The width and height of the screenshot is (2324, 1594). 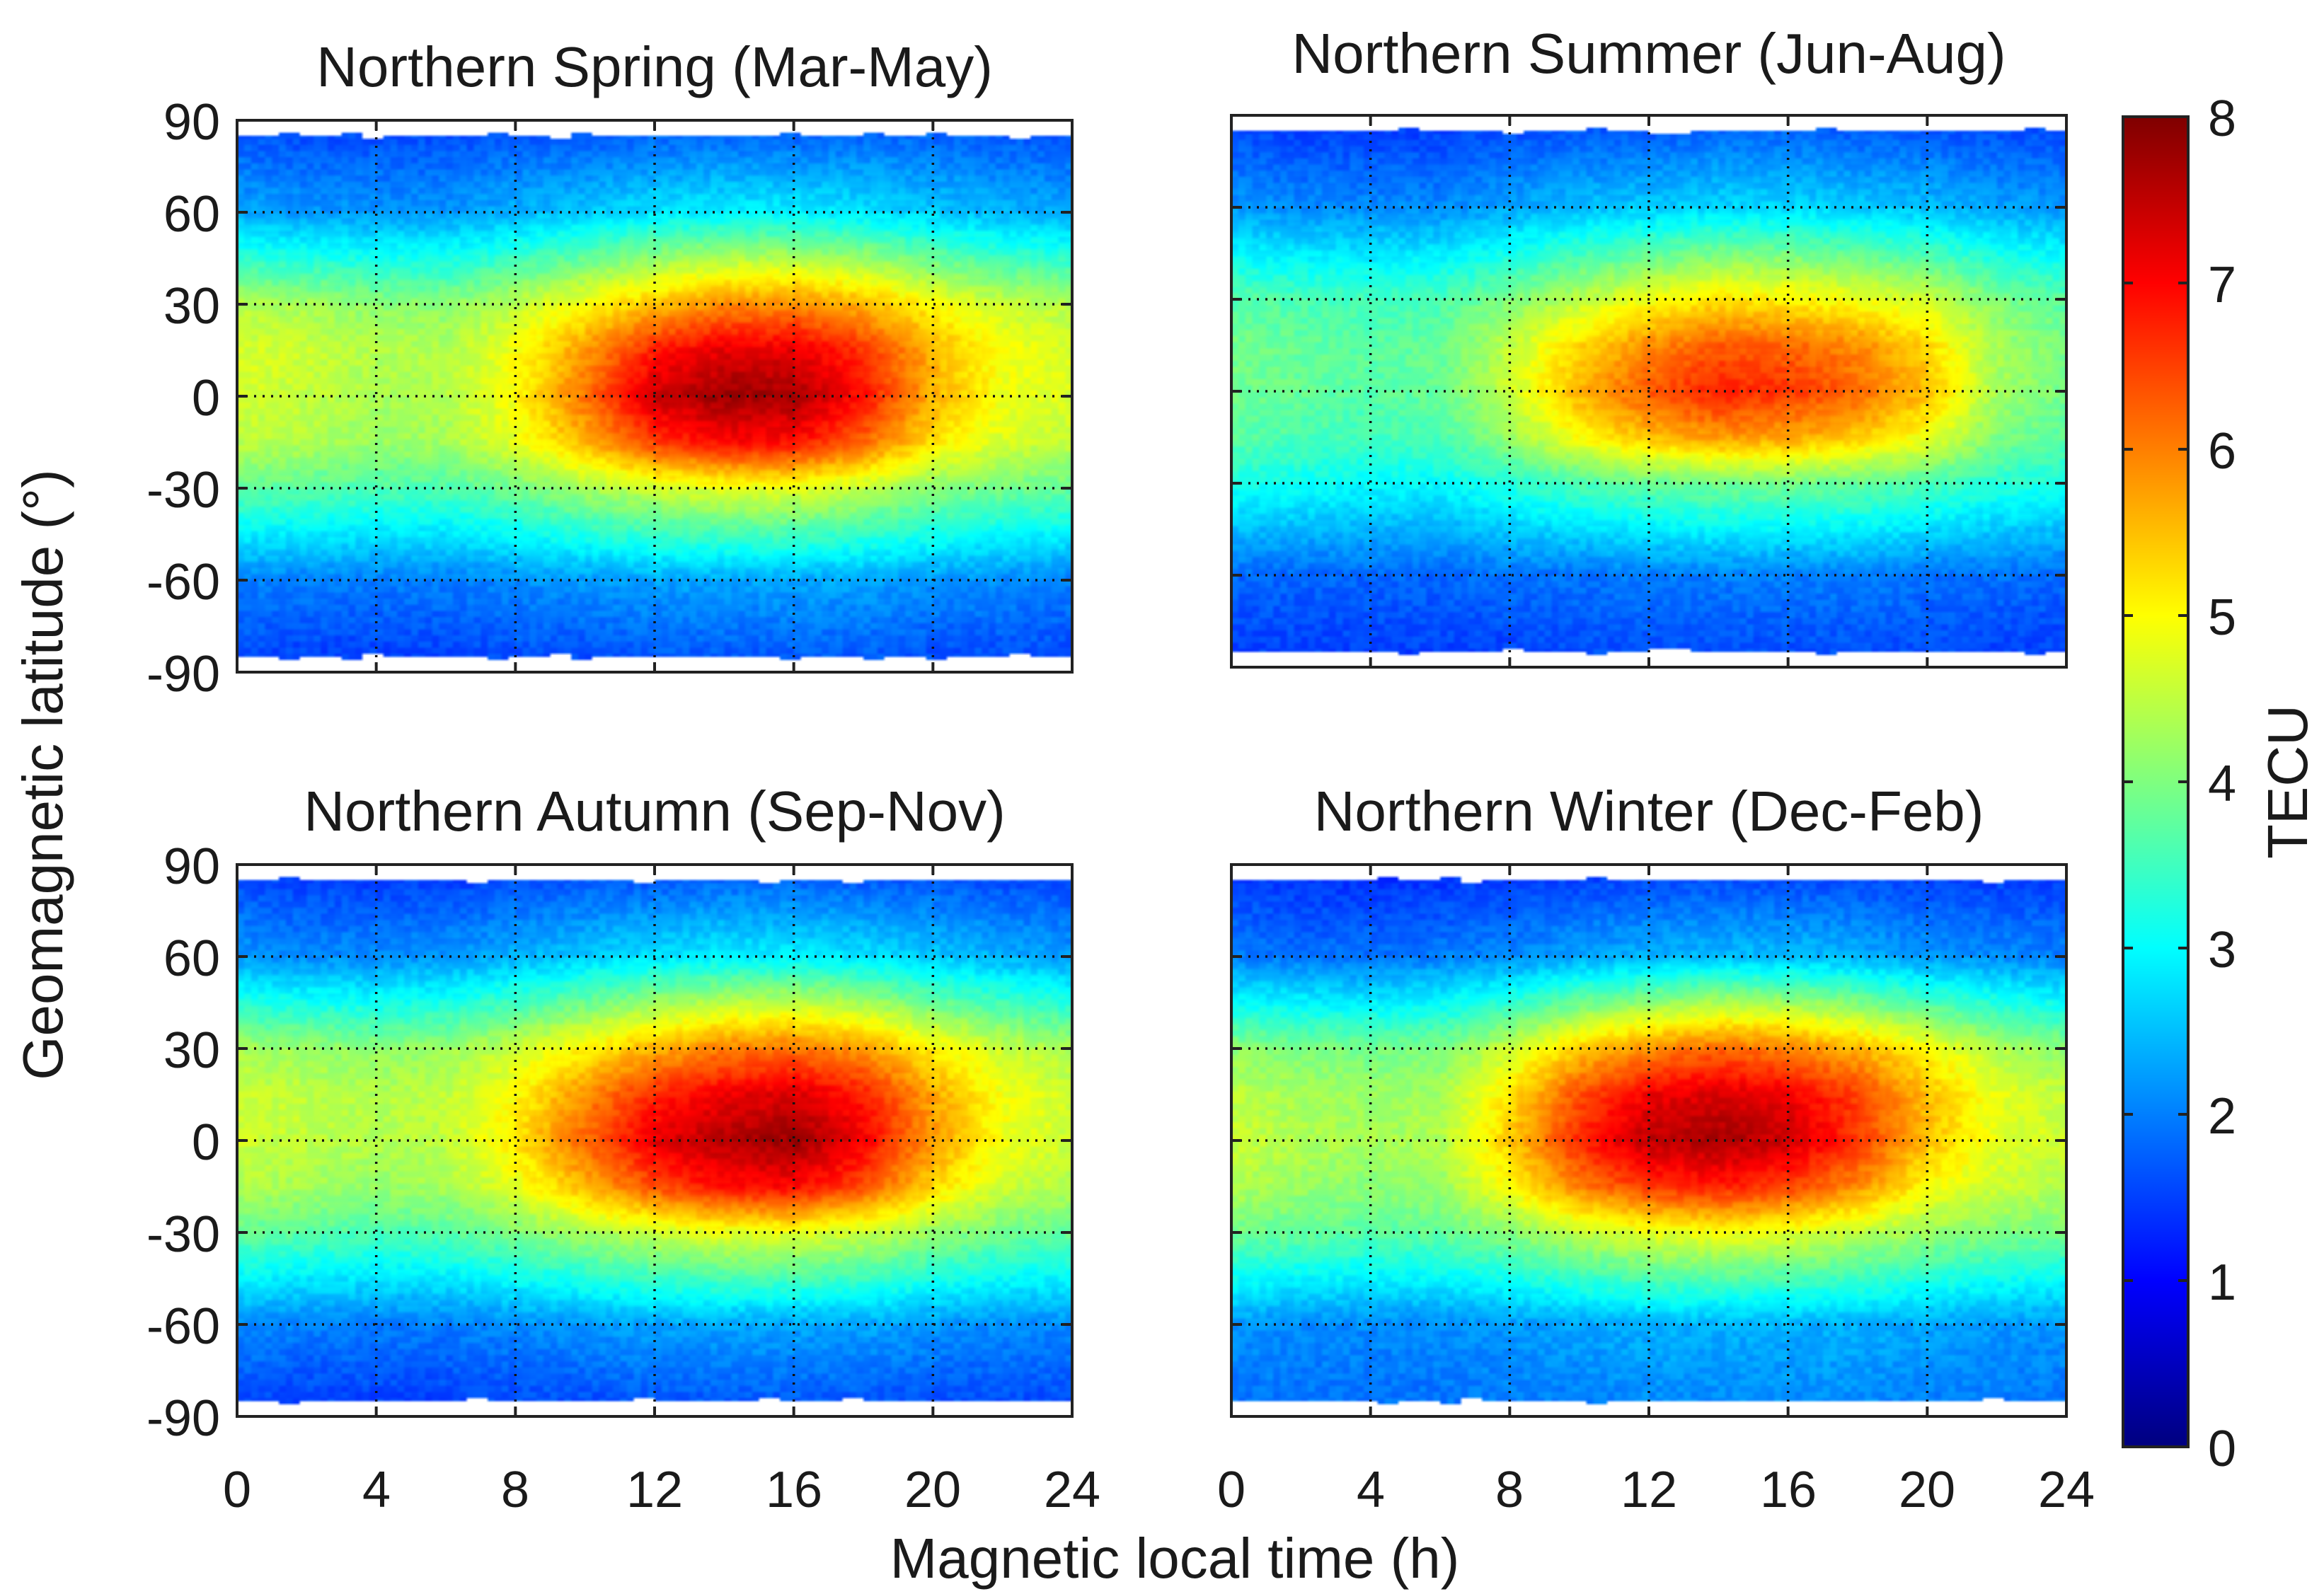 What do you see at coordinates (654, 66) in the screenshot?
I see `panel-title: Northern Spring (Mar-May)` at bounding box center [654, 66].